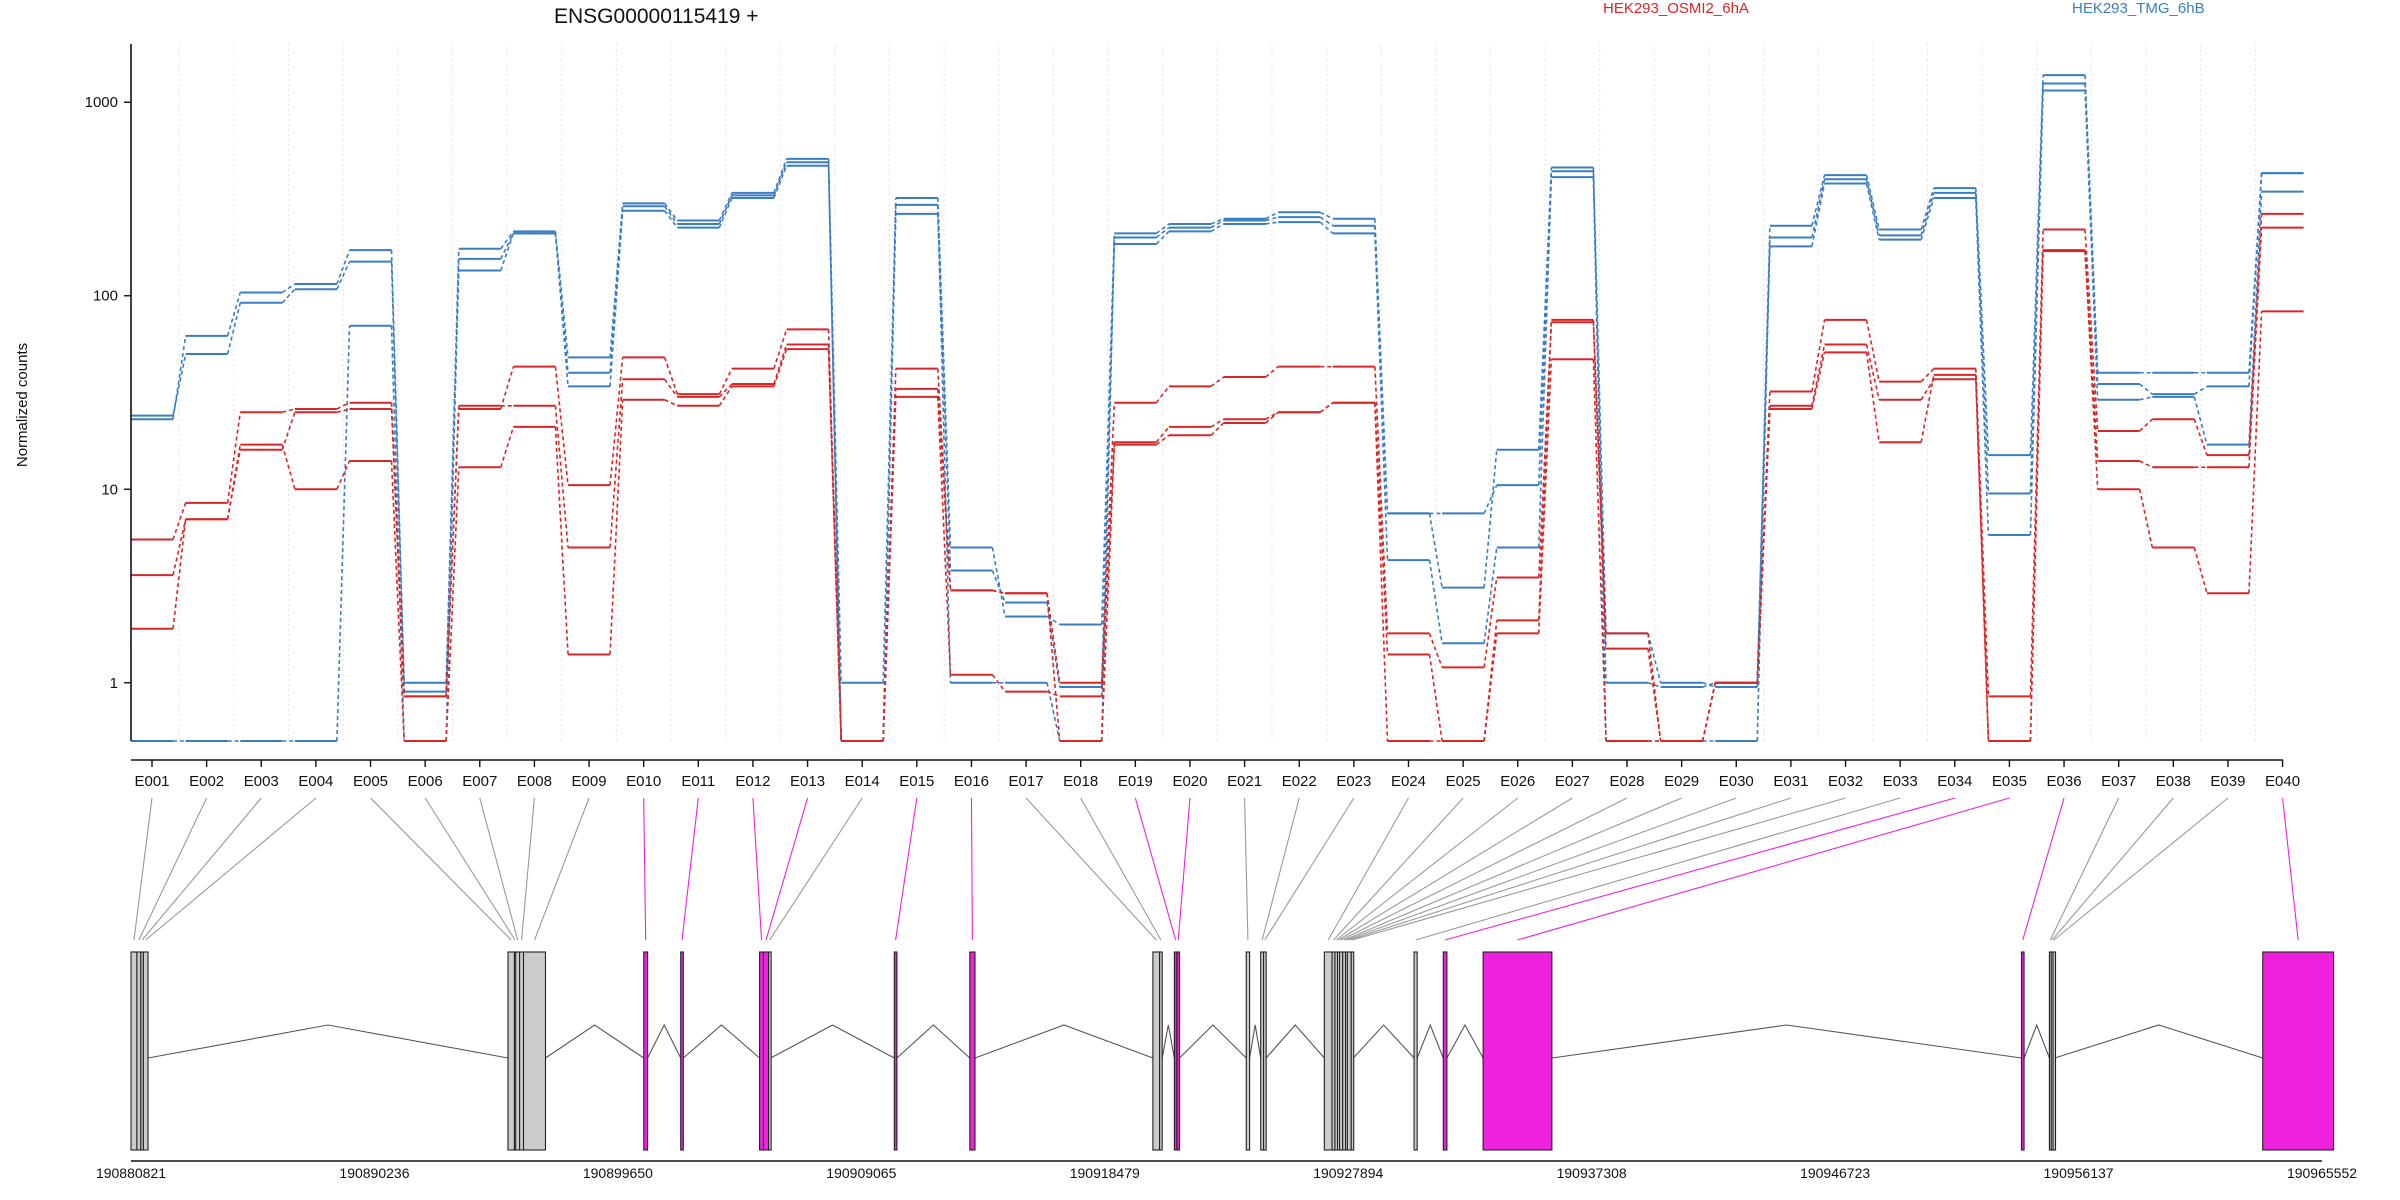 This screenshot has height=1200, width=2400. I want to click on chart-title: ENSG00000115419 +, so click(656, 16).